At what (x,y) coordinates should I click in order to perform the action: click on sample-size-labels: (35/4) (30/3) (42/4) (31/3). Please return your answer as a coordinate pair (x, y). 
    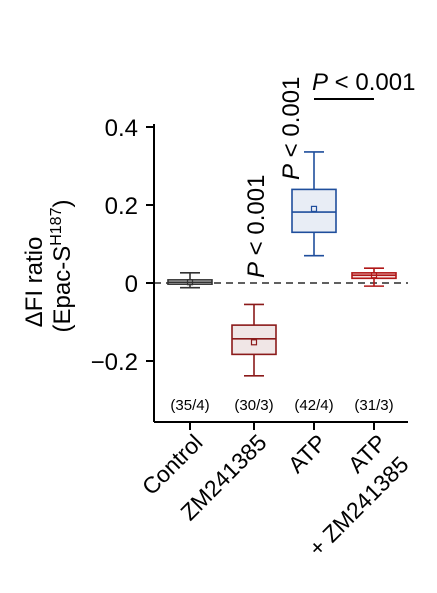
    Looking at the image, I should click on (281, 405).